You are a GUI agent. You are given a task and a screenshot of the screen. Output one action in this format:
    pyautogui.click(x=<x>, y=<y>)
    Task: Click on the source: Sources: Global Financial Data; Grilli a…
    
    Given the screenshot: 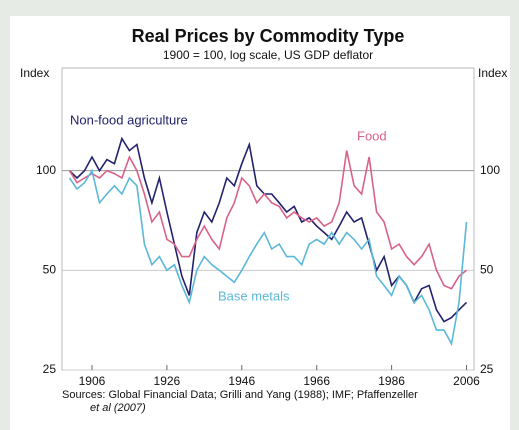 What is the action you would take?
    pyautogui.click(x=240, y=395)
    